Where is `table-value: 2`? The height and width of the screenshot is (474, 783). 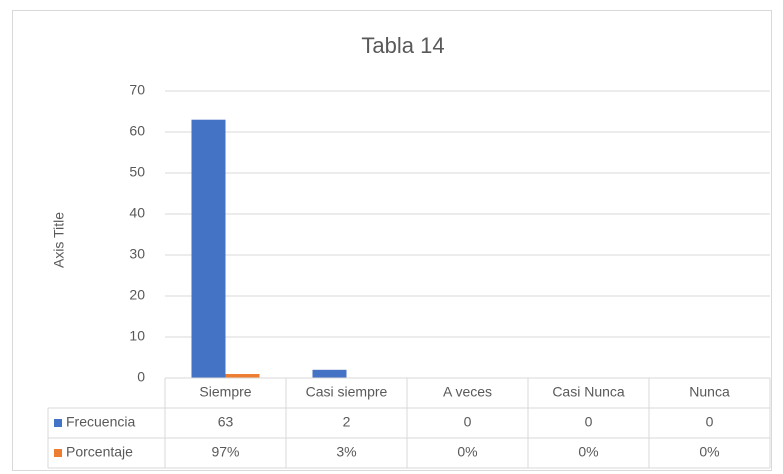
table-value: 2 is located at coordinates (347, 422).